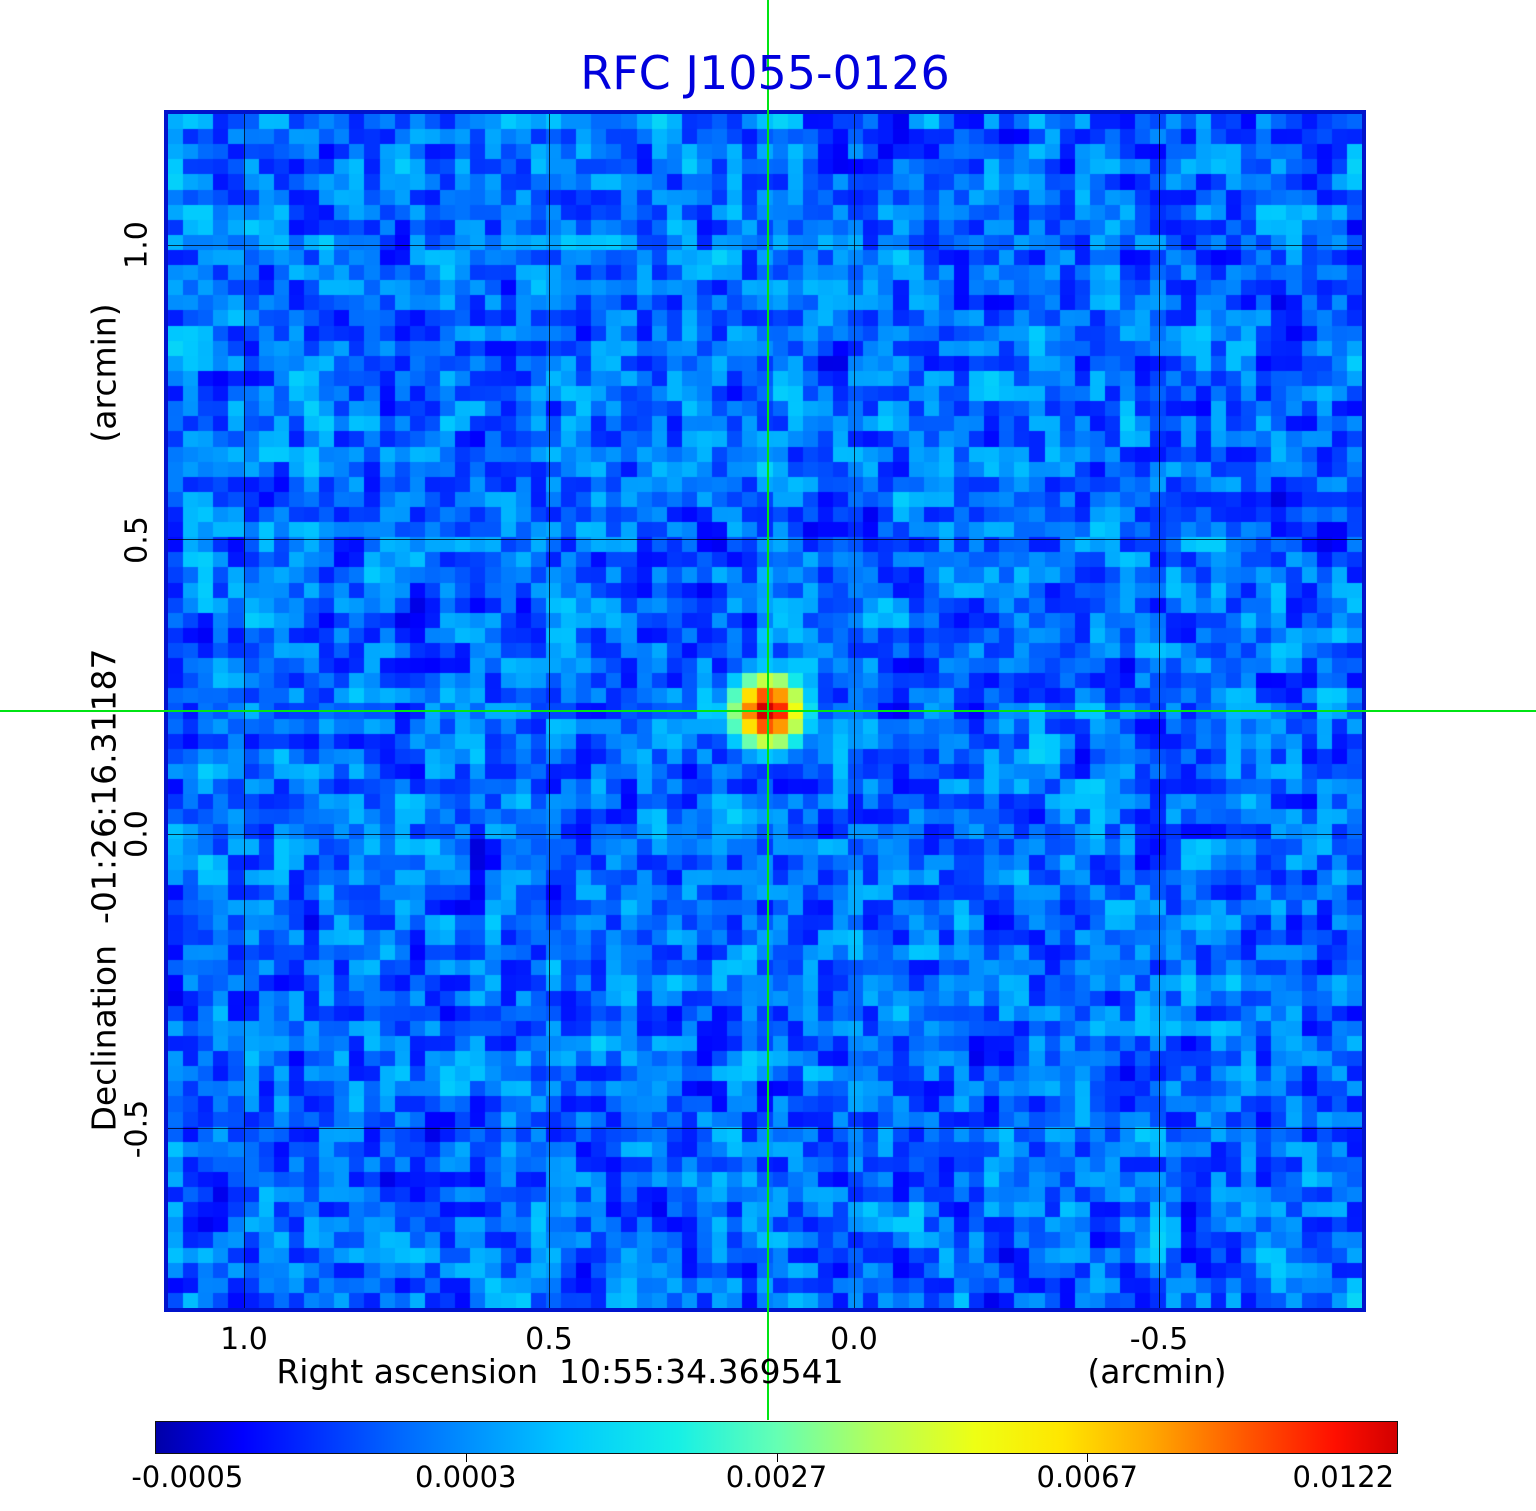  I want to click on crosshair-horizontal-line, so click(768, 711).